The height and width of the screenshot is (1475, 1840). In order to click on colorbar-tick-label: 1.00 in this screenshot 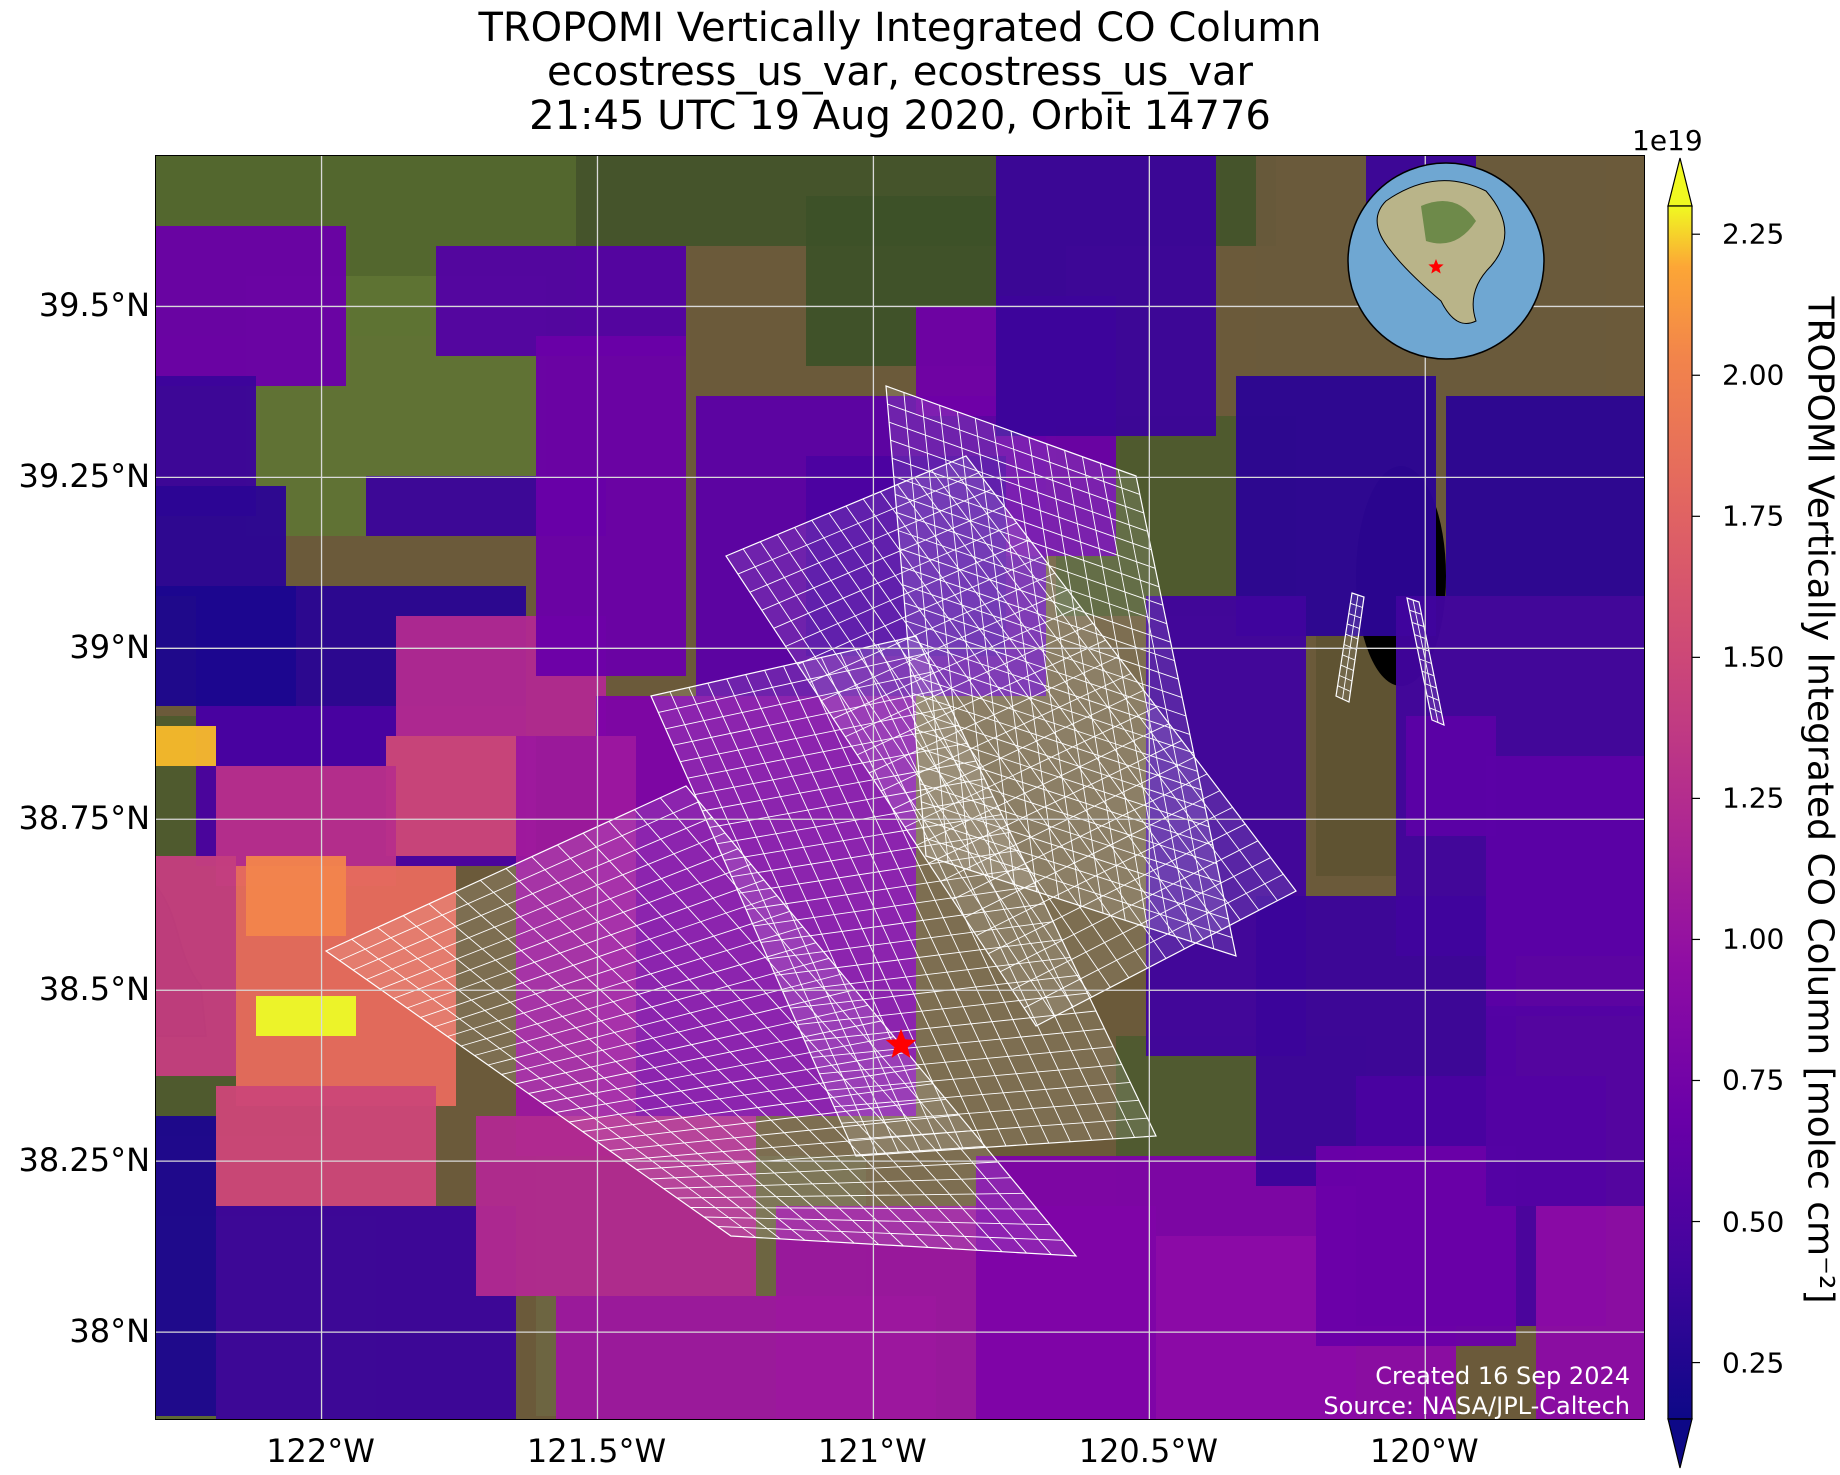, I will do `click(1753, 939)`.